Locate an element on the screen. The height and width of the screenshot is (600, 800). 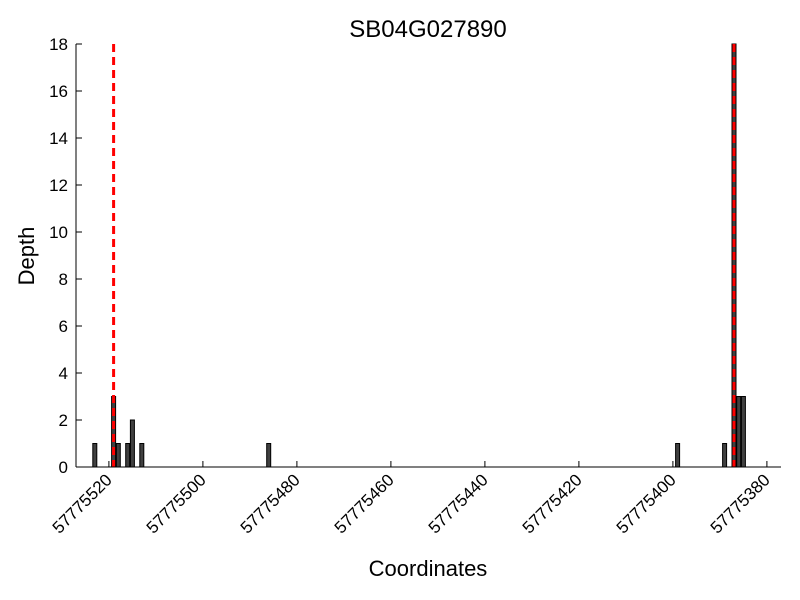
x-tick-label: 57775460 is located at coordinates (364, 503).